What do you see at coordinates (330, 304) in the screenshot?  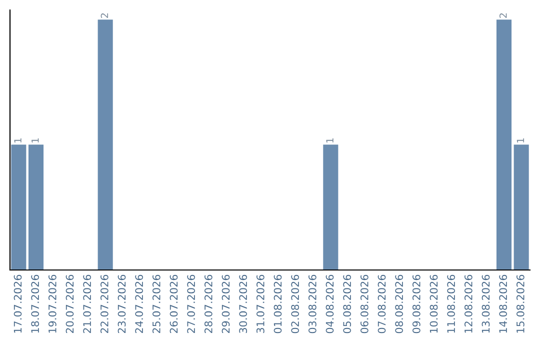 I see `x-tick-label: 04.08.2026` at bounding box center [330, 304].